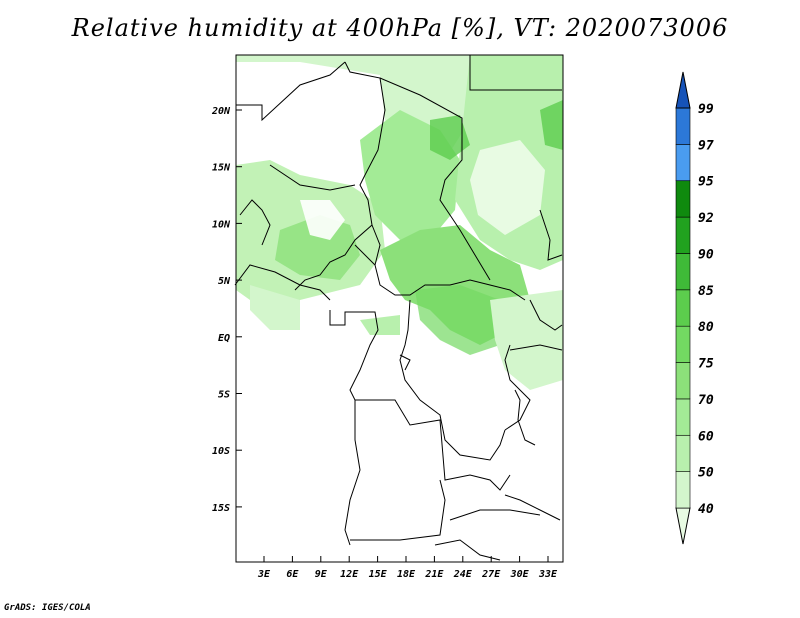 The height and width of the screenshot is (618, 800). What do you see at coordinates (407, 568) in the screenshot?
I see `longitude-axis: 3E 6E 9E 12E 15E 18E 21E 24E 27E 30E 33E` at bounding box center [407, 568].